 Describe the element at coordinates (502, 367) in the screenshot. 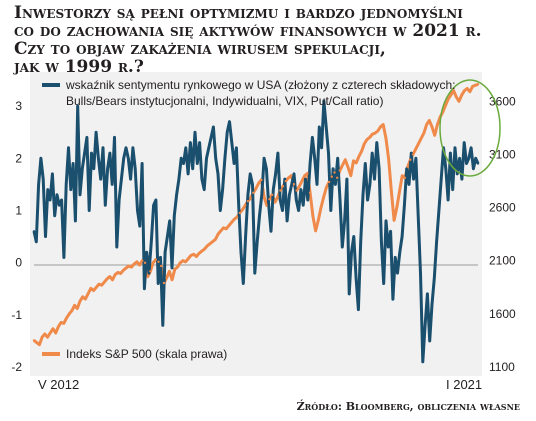

I see `right-tick-label: 1100` at that location.